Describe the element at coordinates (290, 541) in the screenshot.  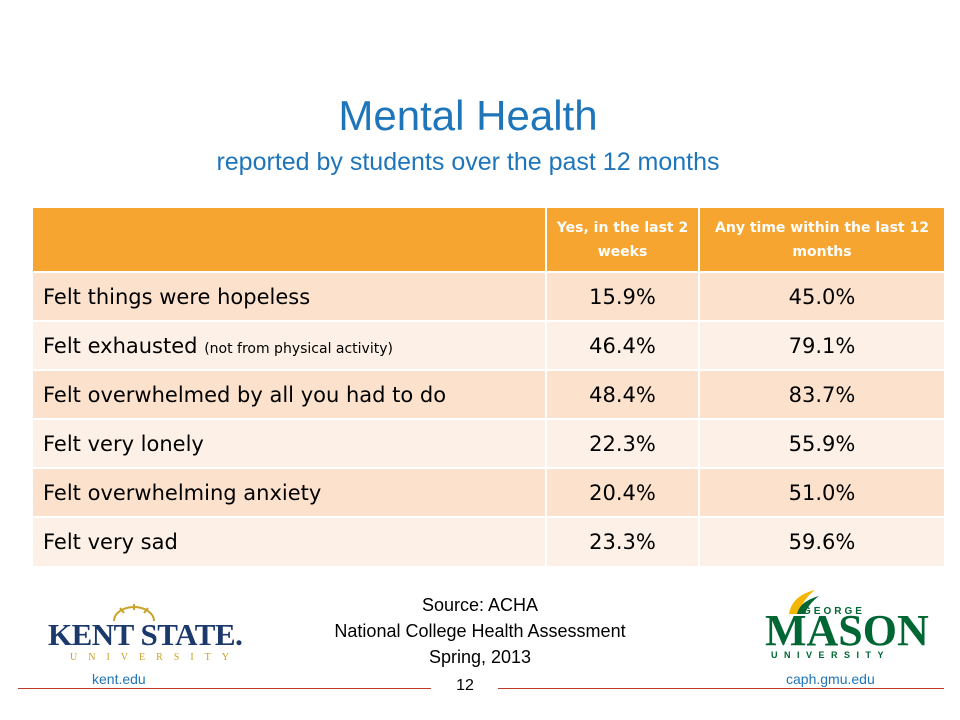
I see `row-label-cell: Felt very sad` at that location.